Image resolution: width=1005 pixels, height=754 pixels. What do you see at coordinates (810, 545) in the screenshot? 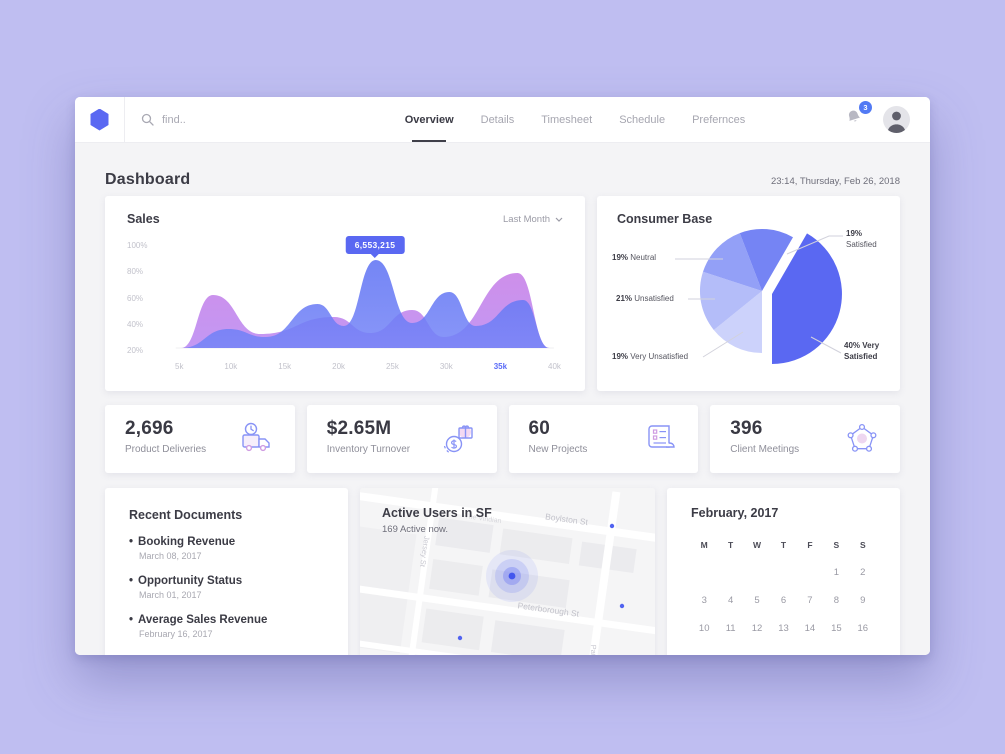
I see `calendar-day-header: F` at bounding box center [810, 545].